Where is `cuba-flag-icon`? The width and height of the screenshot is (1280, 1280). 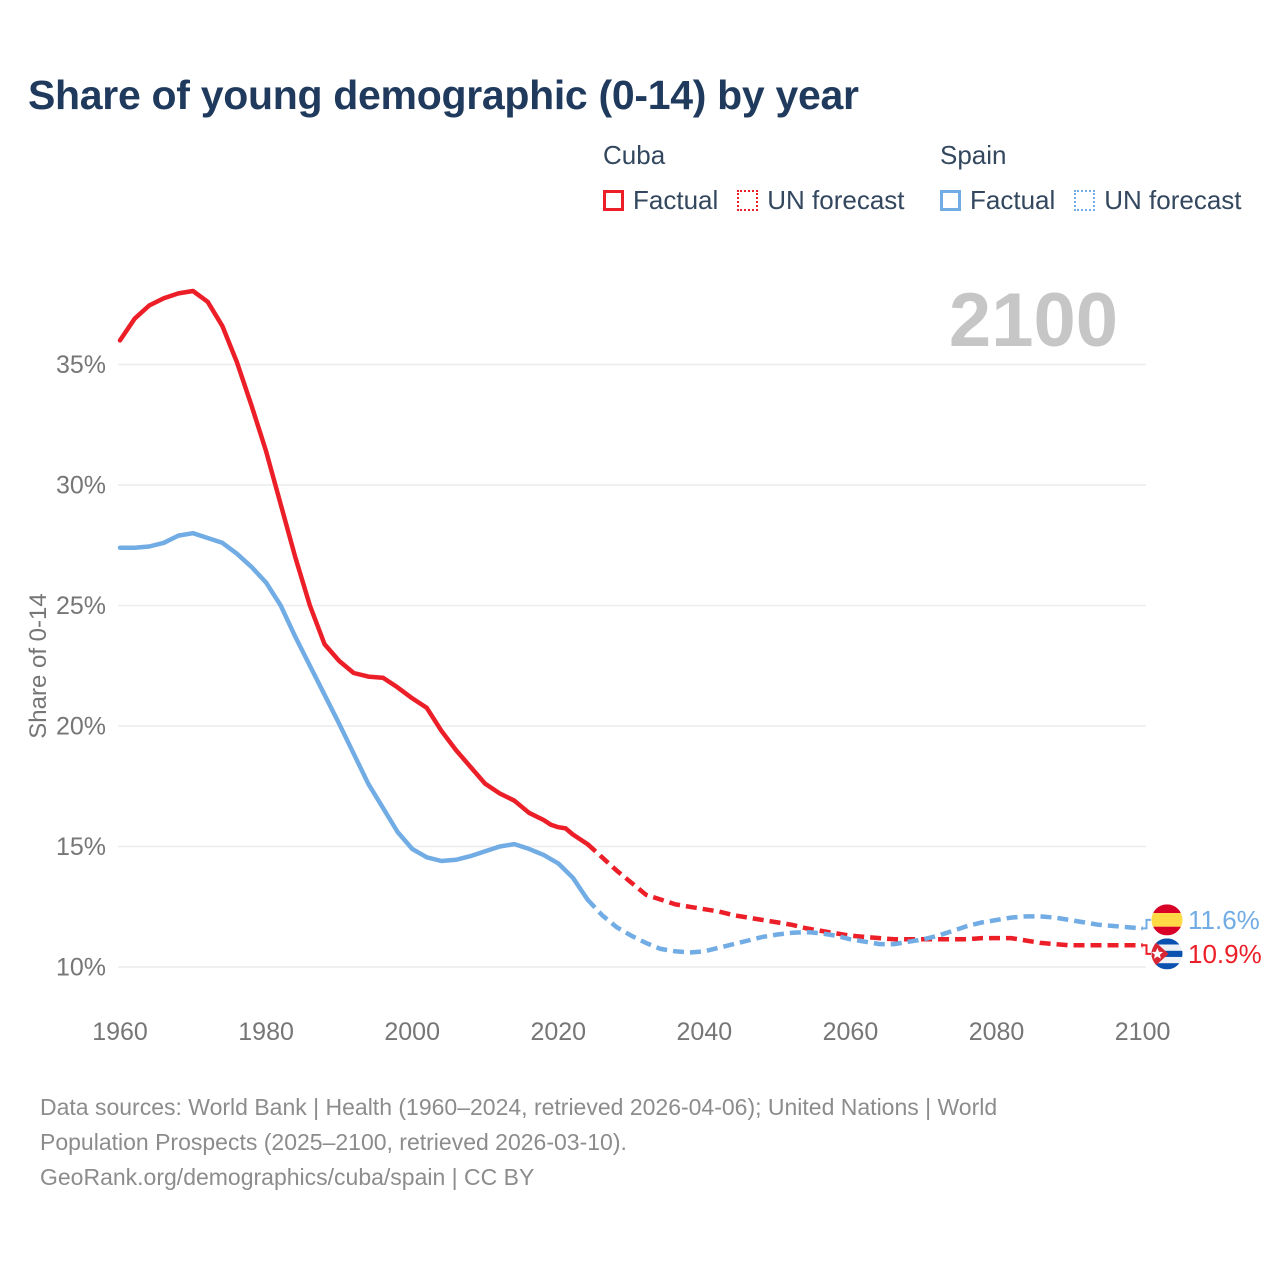
cuba-flag-icon is located at coordinates (1167, 954).